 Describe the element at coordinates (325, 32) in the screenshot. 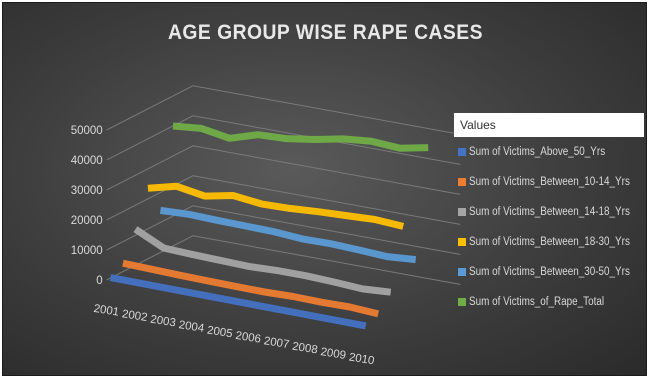

I see `chart-title: AGE GROUP WISE RAPE CASES` at that location.